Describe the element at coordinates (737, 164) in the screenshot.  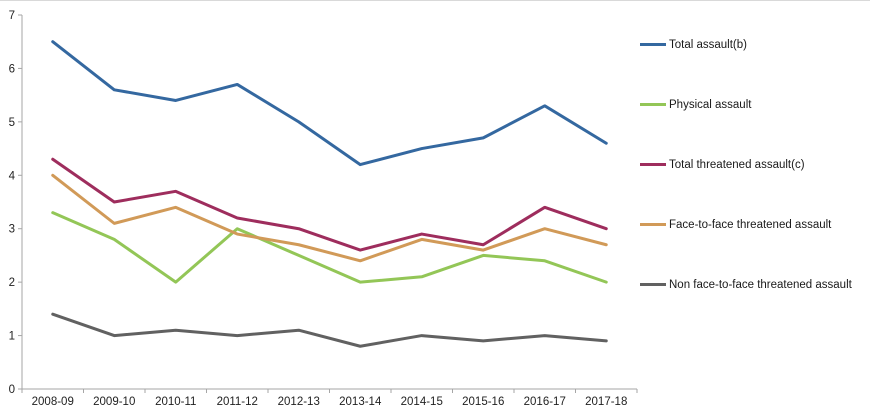
I see `legend-label: Total threatened assault(c)` at that location.